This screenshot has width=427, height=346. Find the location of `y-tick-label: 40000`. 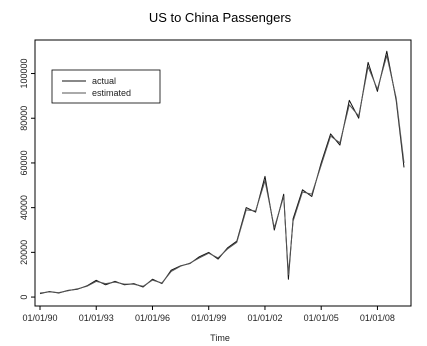

y-tick-label: 40000 is located at coordinates (24, 207).